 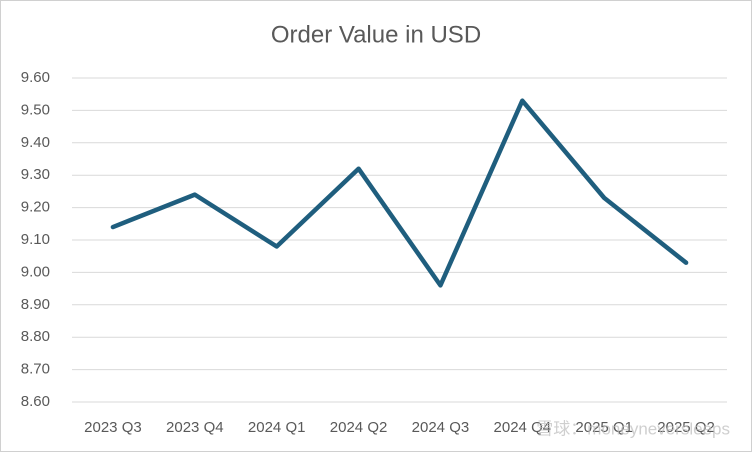 What do you see at coordinates (113, 427) in the screenshot?
I see `x-tick-label: 2023 Q3` at bounding box center [113, 427].